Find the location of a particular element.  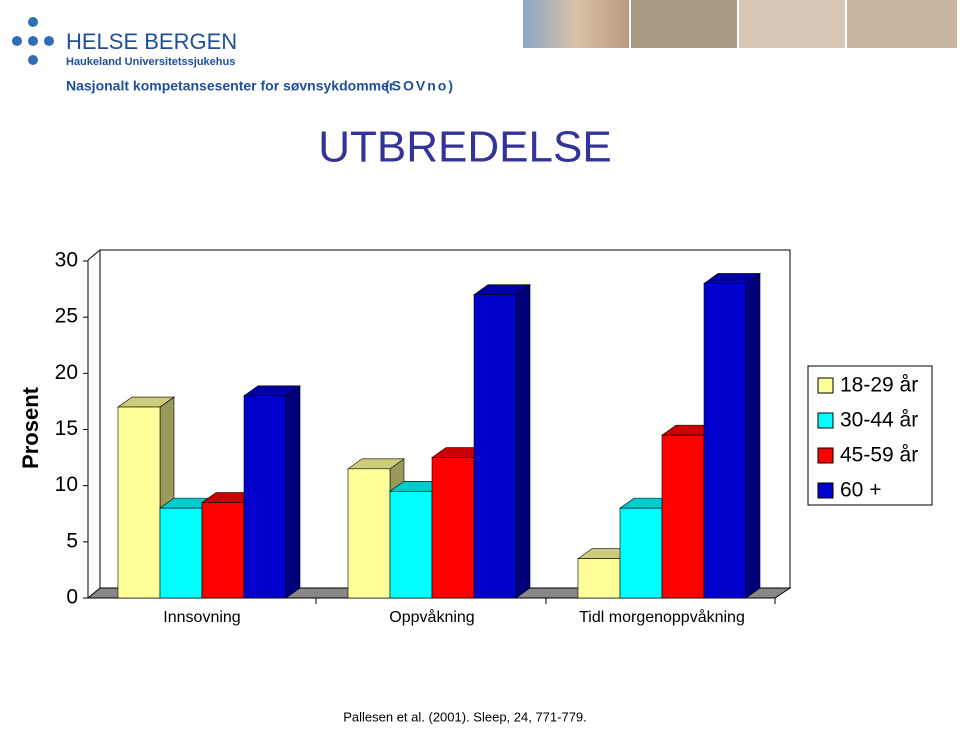

y-tick-label: 5 is located at coordinates (72, 540).